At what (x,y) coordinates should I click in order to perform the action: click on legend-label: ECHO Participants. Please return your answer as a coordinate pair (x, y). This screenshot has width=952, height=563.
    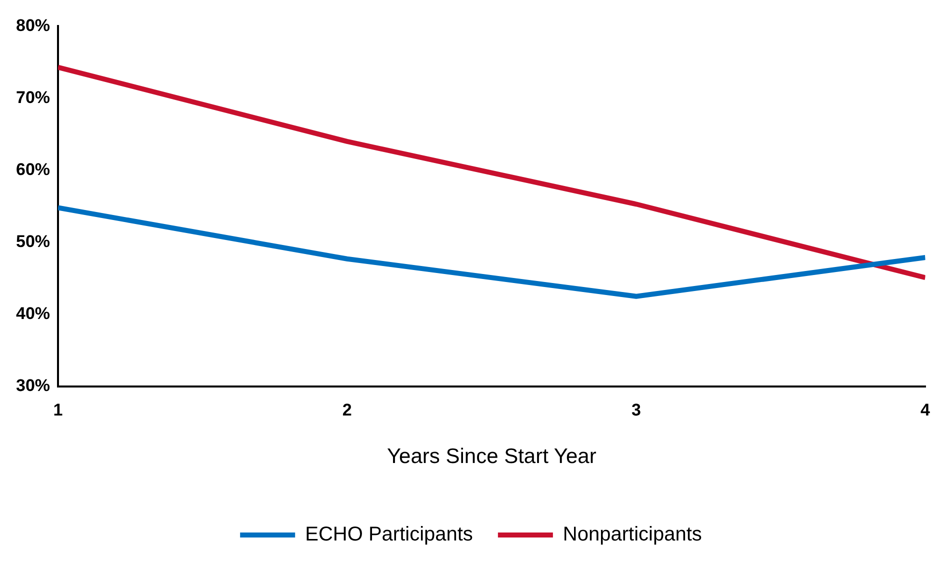
    Looking at the image, I should click on (389, 535).